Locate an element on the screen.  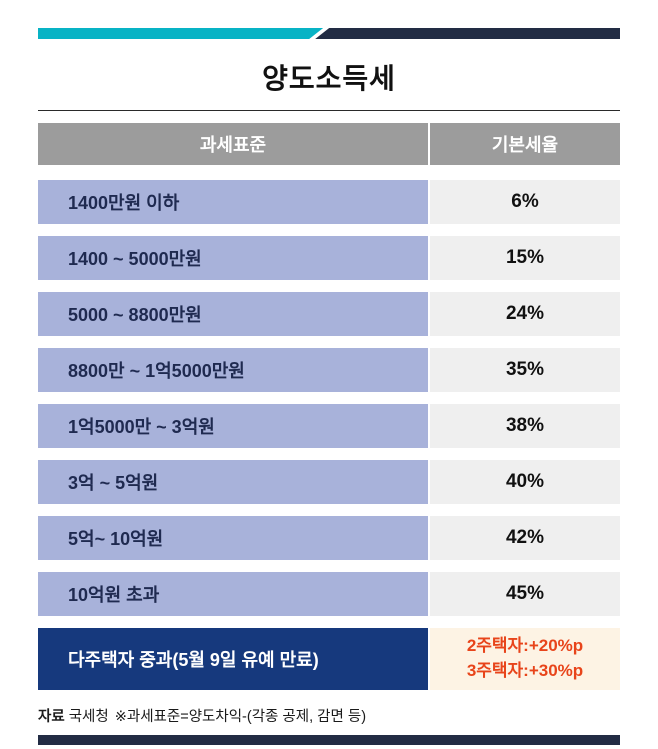
tax-base-cell: 10억원 초과 is located at coordinates (233, 594).